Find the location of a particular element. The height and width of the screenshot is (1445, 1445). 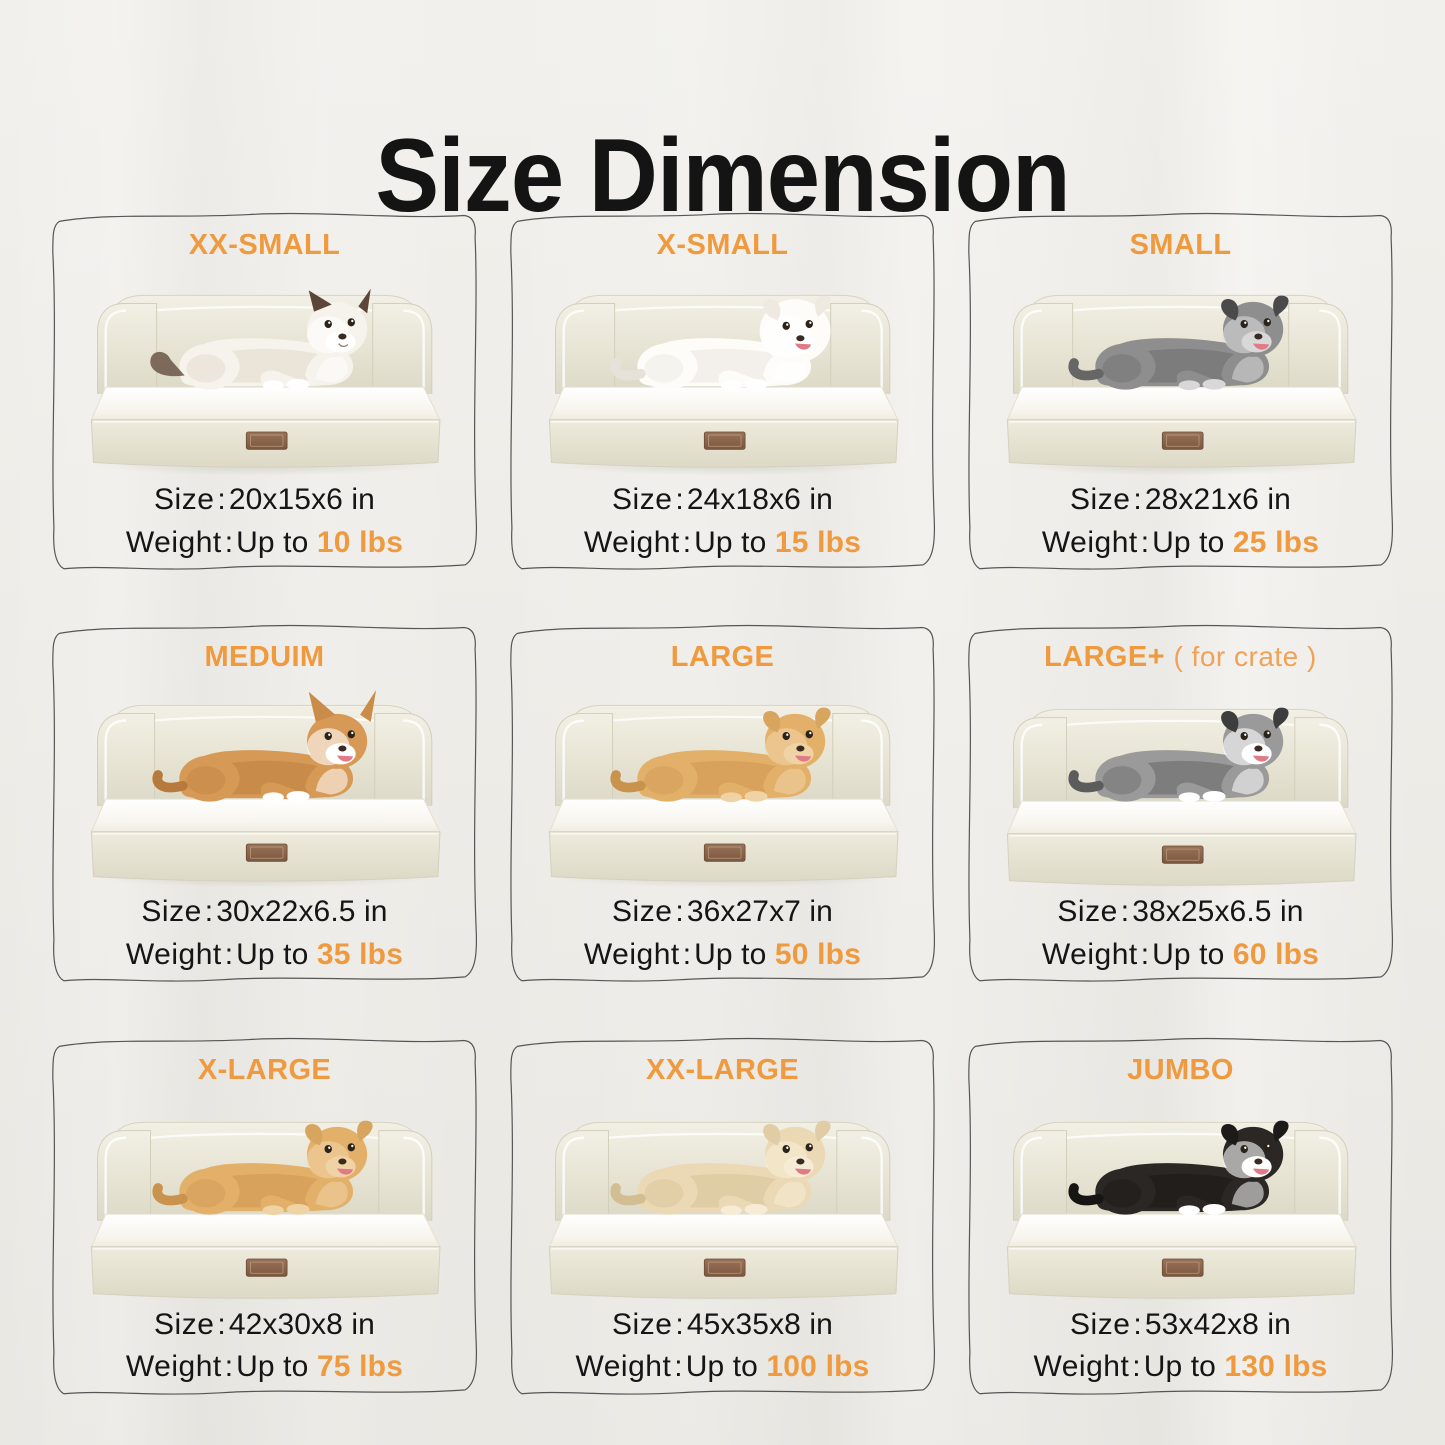

size-value: 30x22x6.5 in is located at coordinates (302, 912).